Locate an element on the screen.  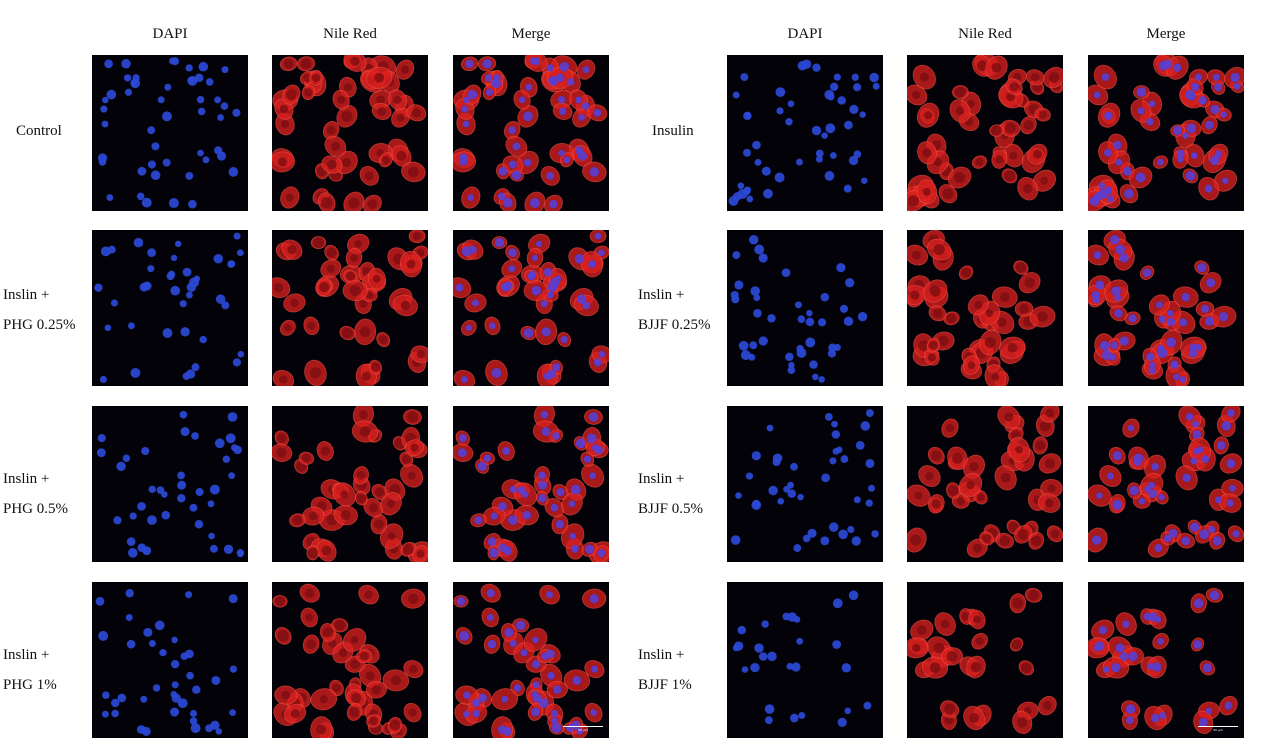
row-label-line: BJJF 0.25% is located at coordinates (674, 325).